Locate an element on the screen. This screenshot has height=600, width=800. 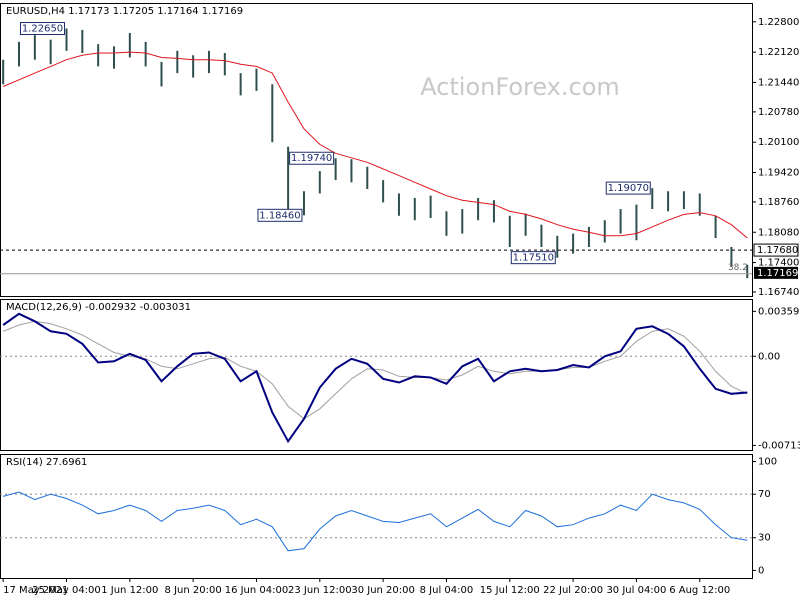
annotation-label: 1.18460 is located at coordinates (279, 215).